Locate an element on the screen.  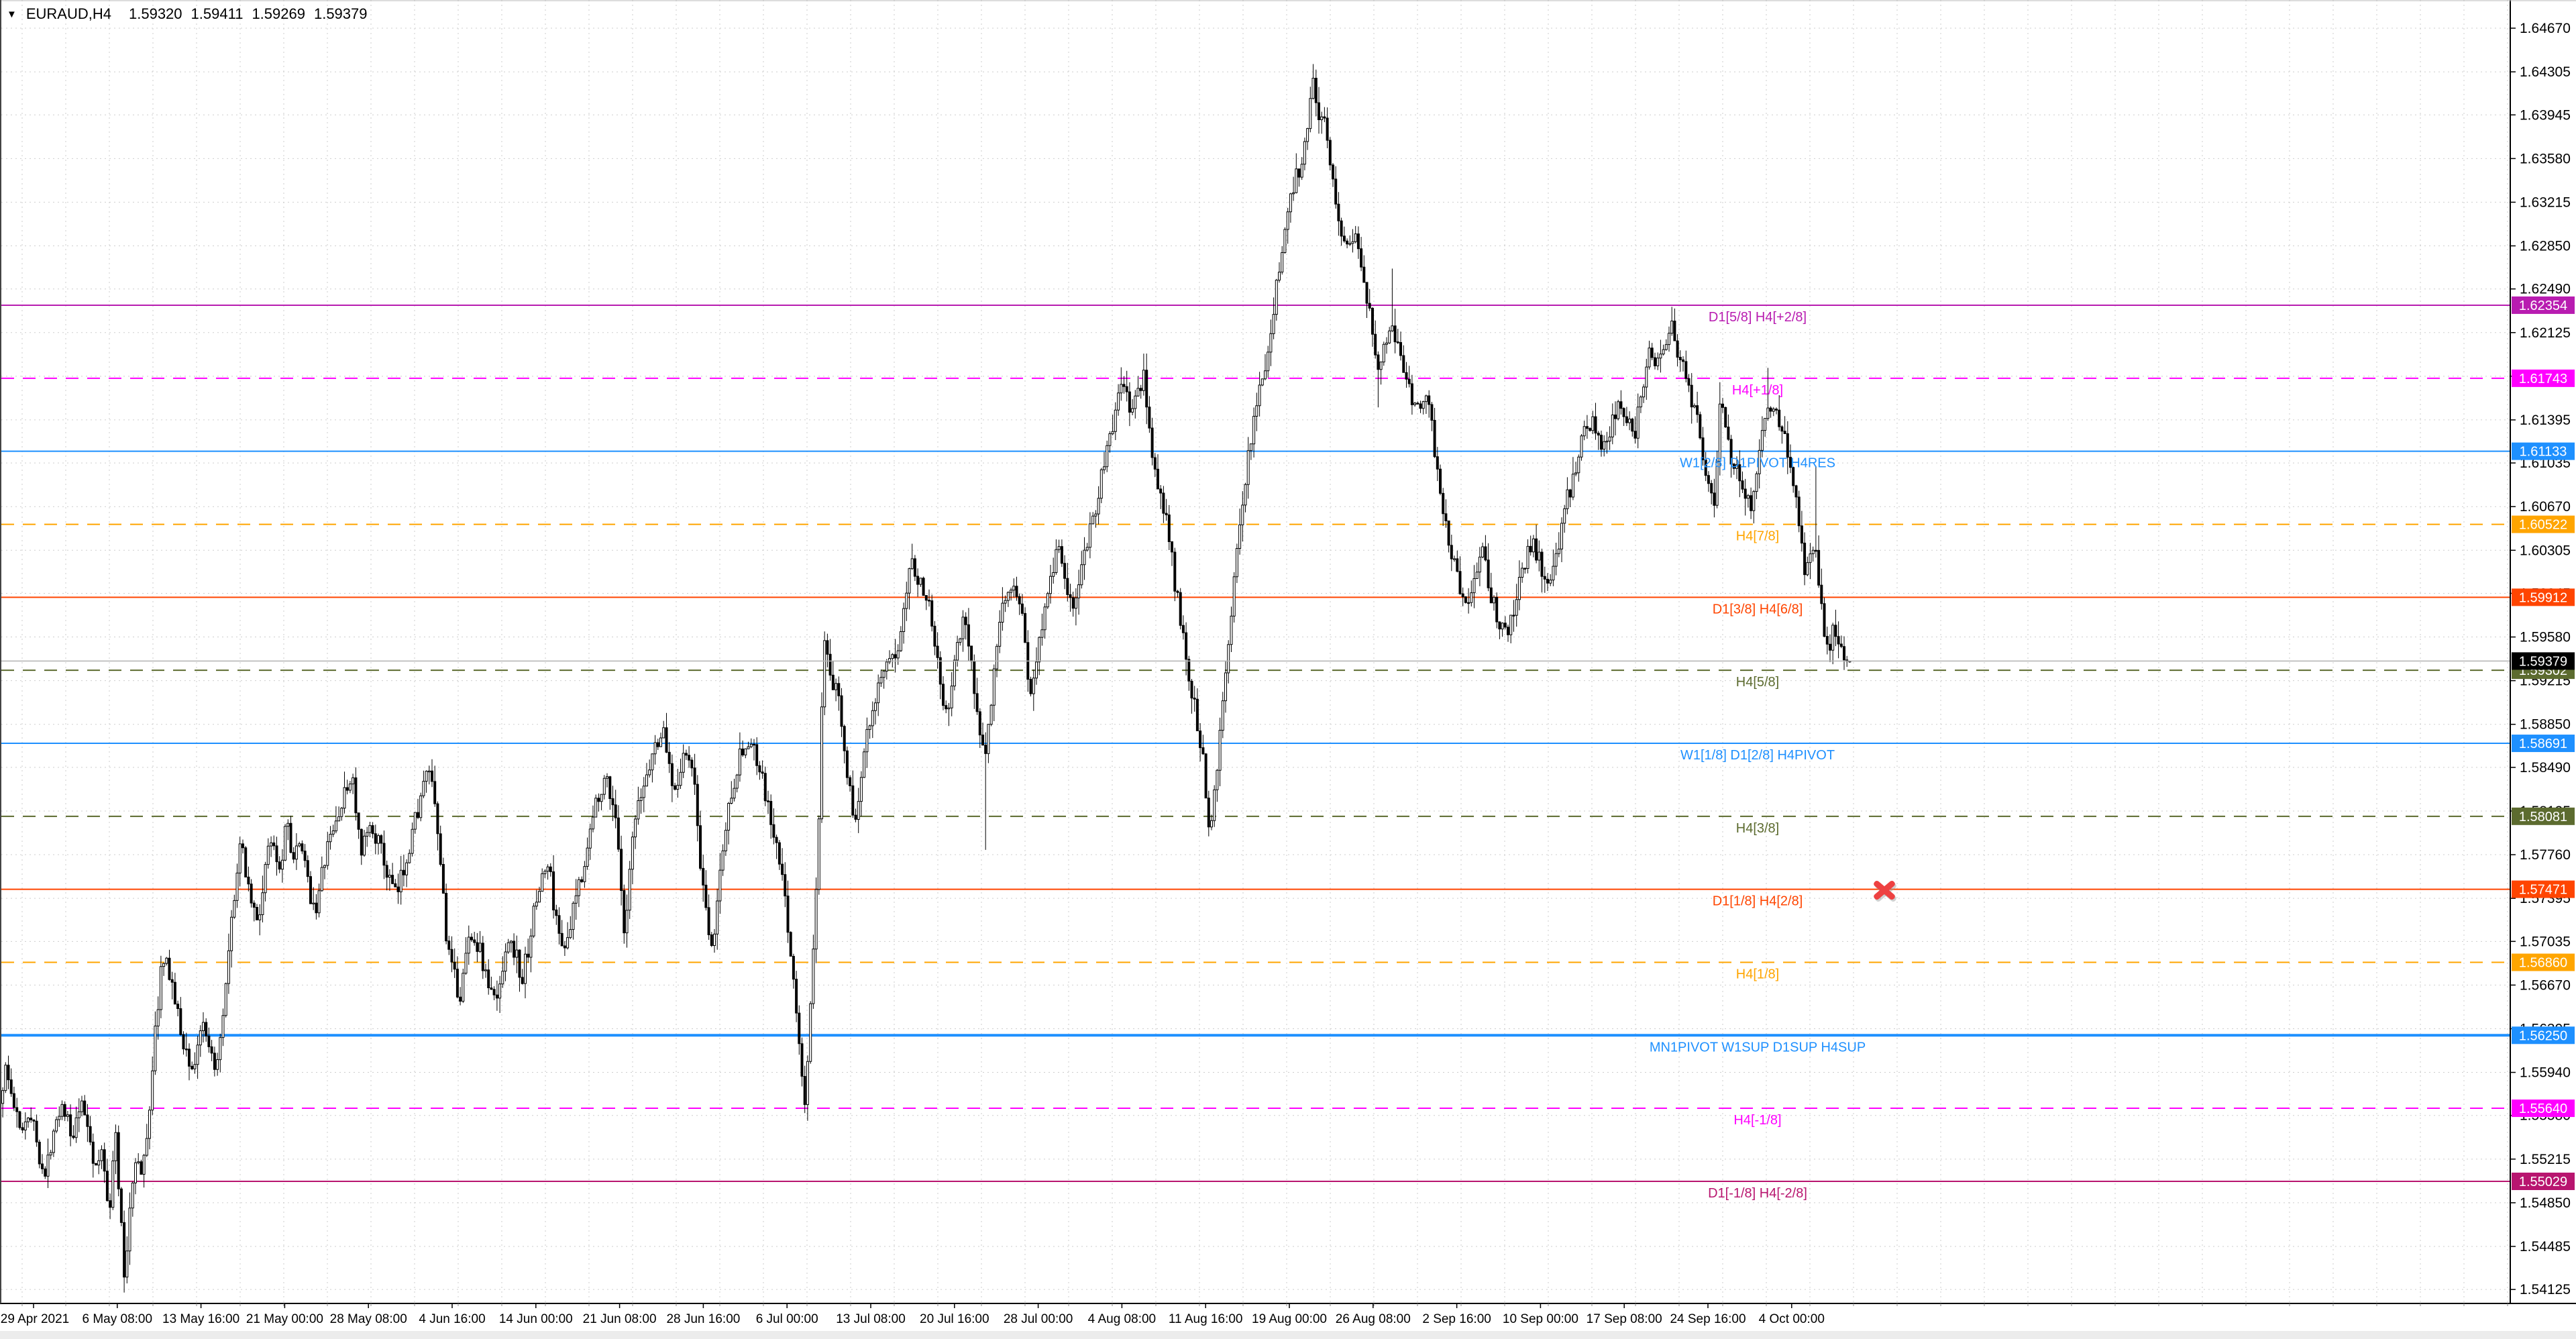
level-price-badge: 1.58081 is located at coordinates (2543, 817).